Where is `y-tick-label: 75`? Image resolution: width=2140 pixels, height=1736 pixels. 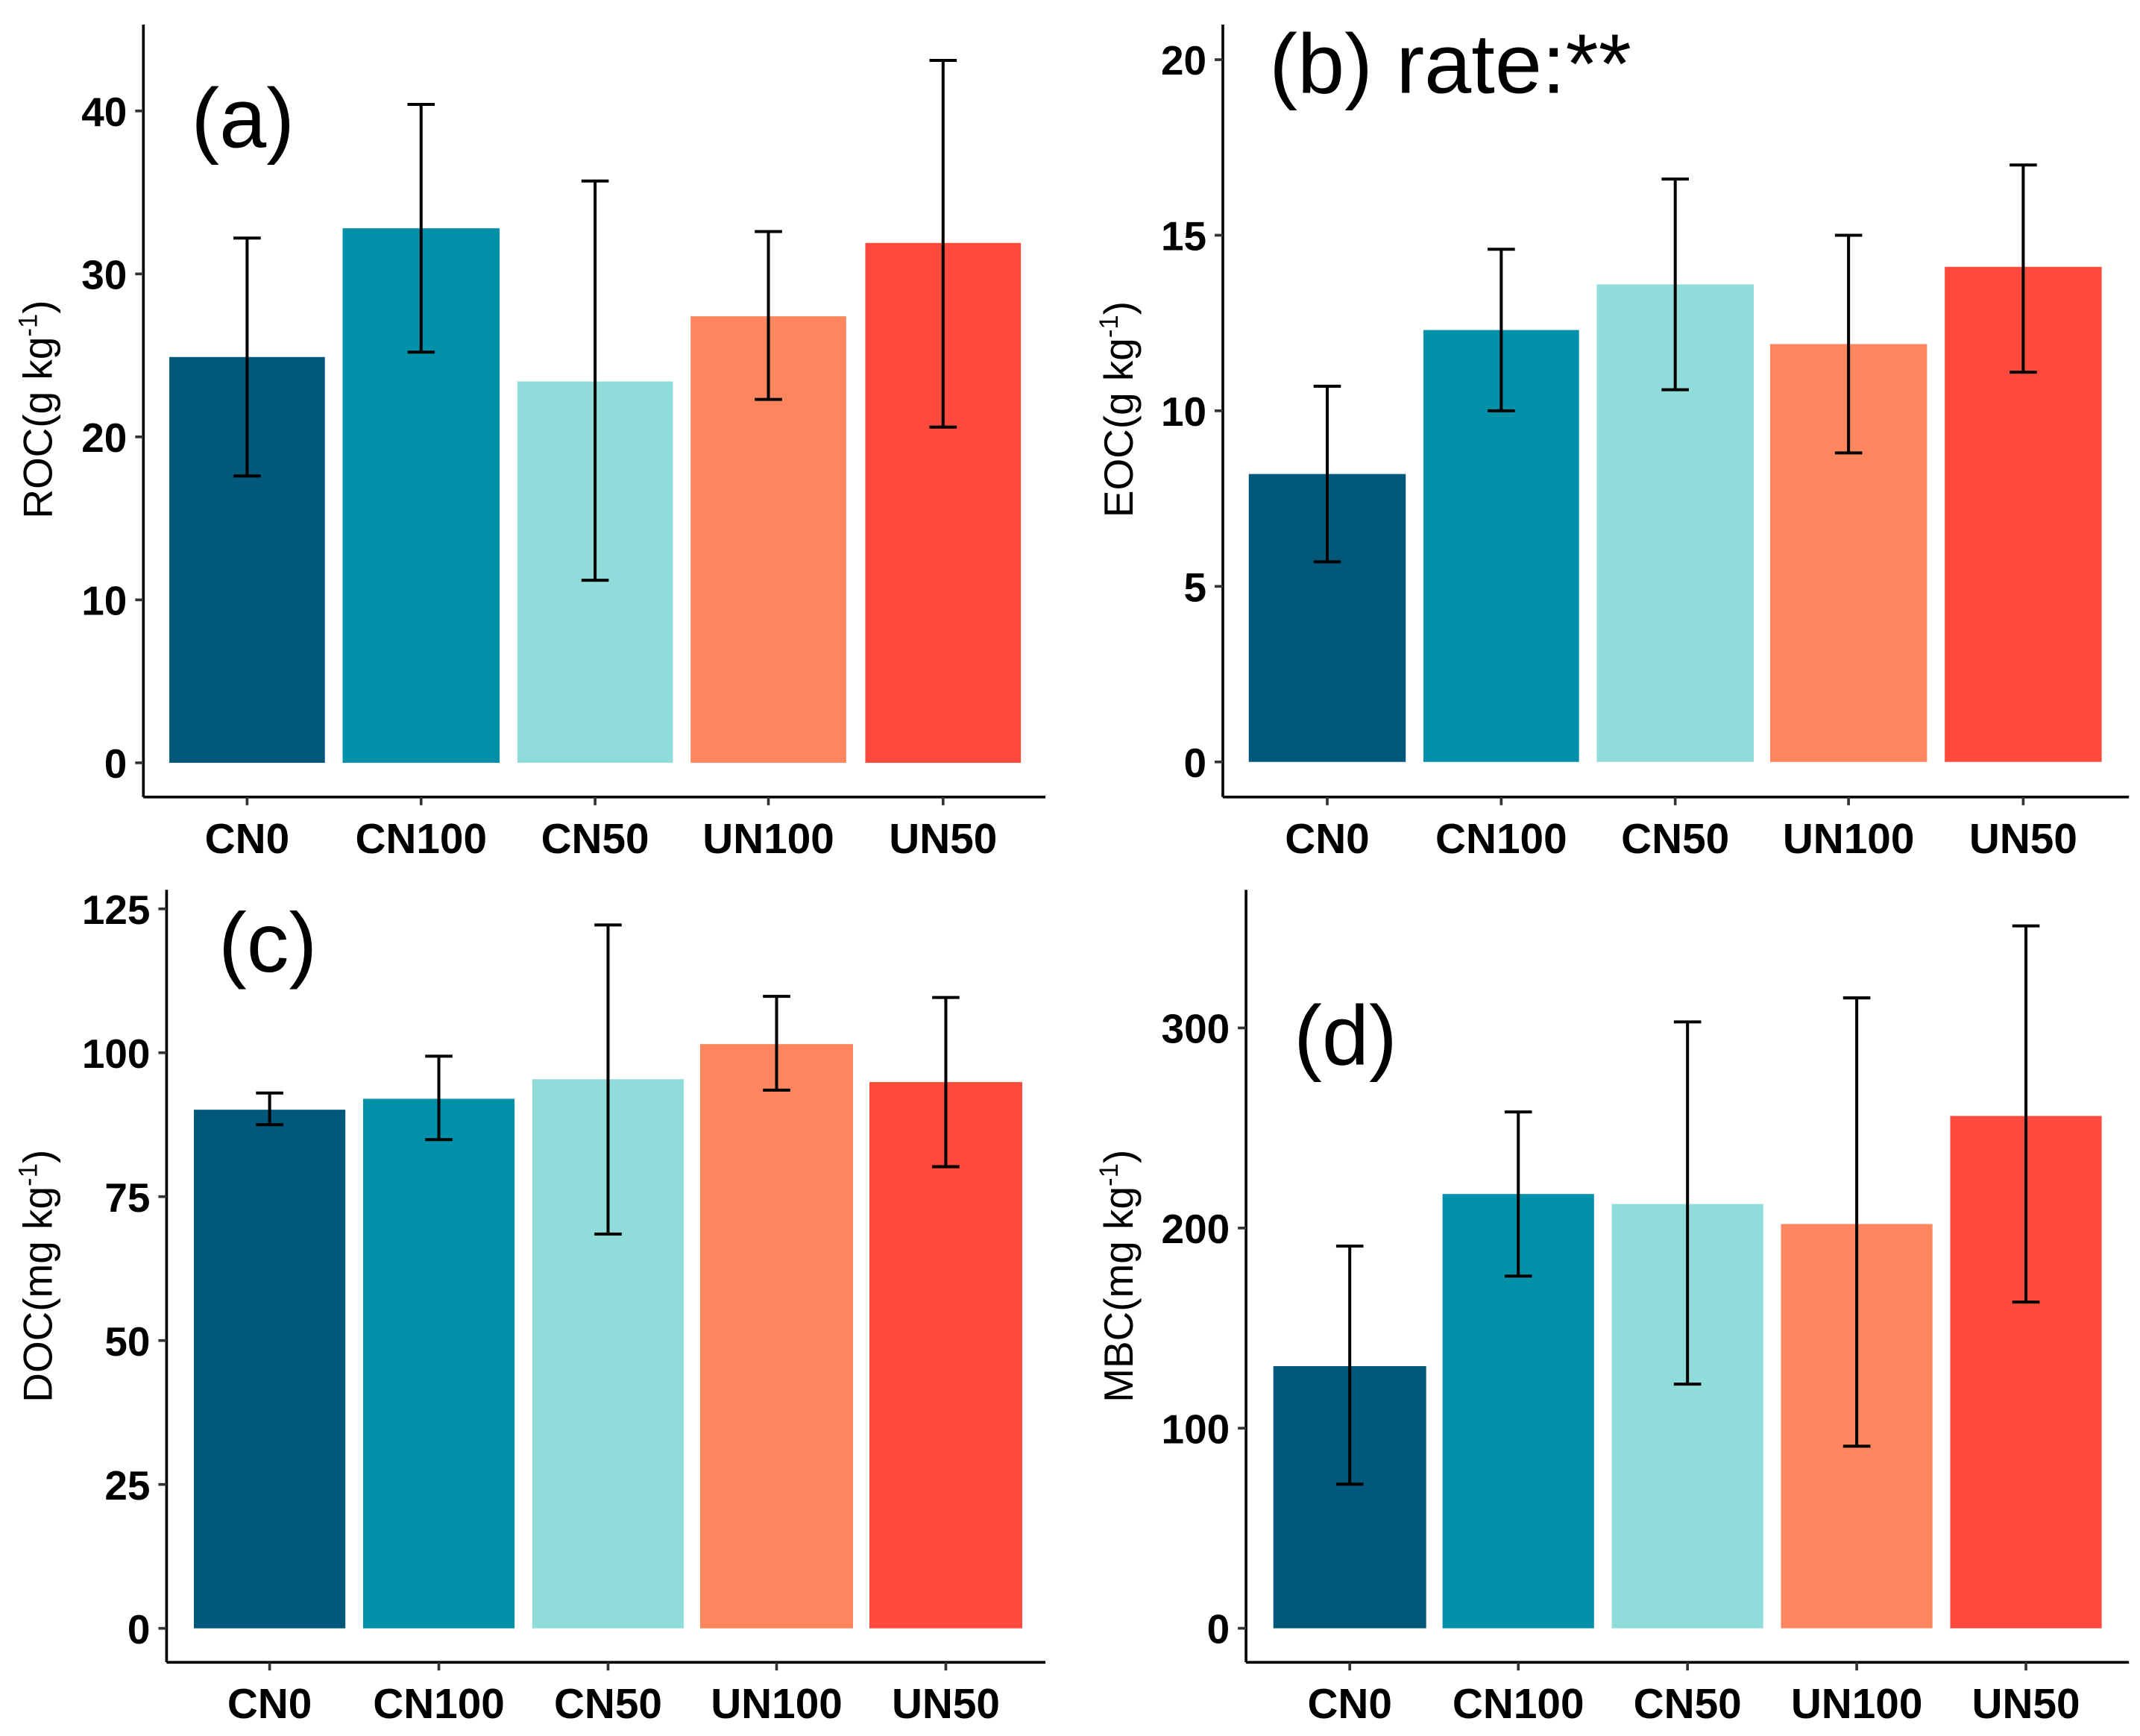 y-tick-label: 75 is located at coordinates (127, 1198).